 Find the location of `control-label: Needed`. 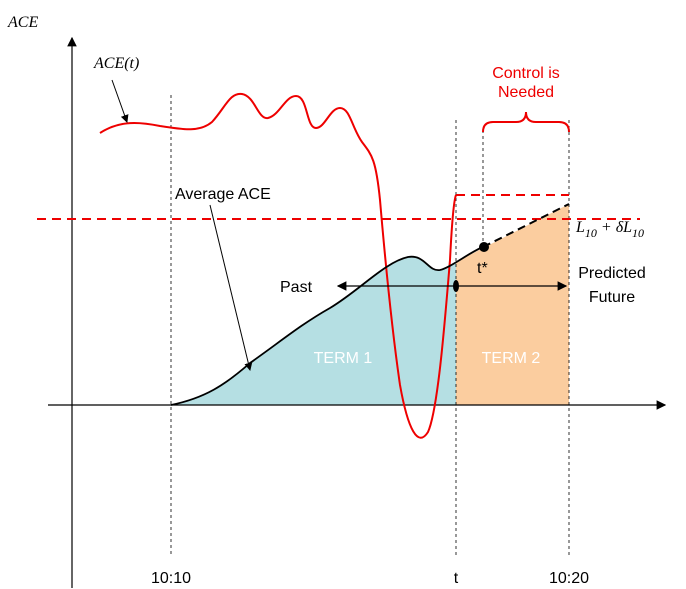

control-label: Needed is located at coordinates (526, 92).